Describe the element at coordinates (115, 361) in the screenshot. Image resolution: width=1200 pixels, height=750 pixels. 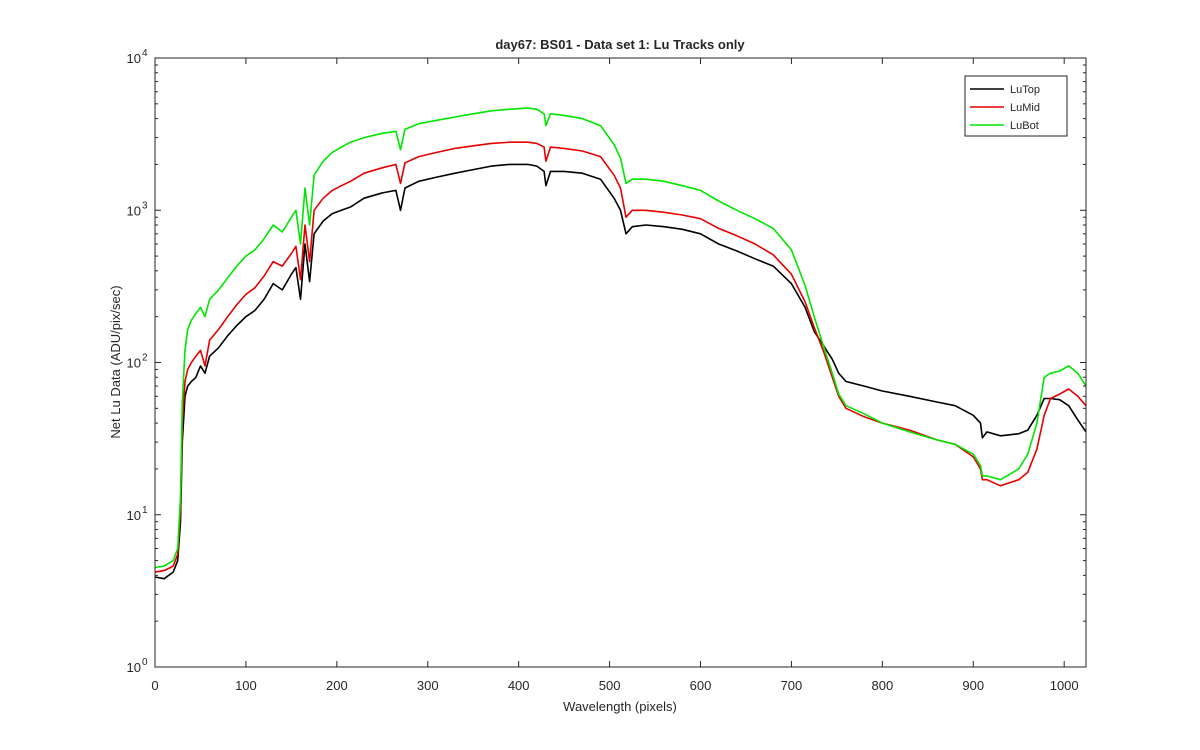
I see `y-axis-label: Net Lu Data (ADU/pix/sec)` at that location.